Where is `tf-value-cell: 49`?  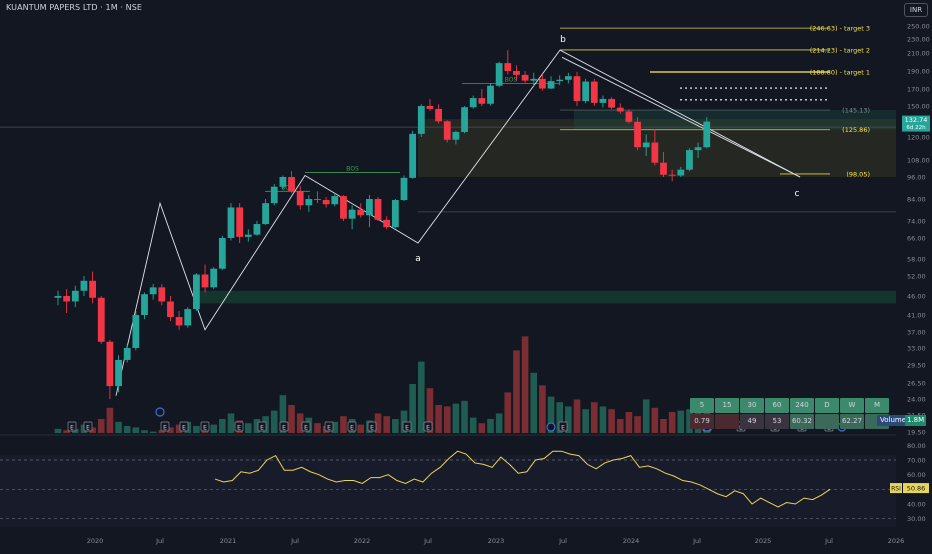
tf-value-cell: 49 is located at coordinates (752, 421).